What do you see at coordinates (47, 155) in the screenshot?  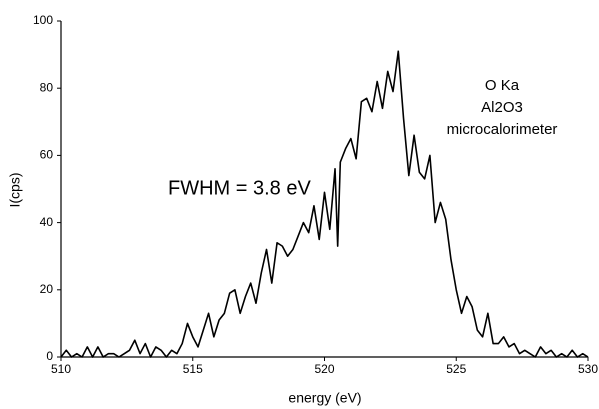 I see `y-tick-label: 60` at bounding box center [47, 155].